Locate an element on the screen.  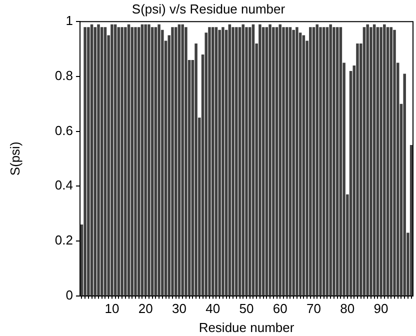
x-tick-label: 60 is located at coordinates (280, 308).